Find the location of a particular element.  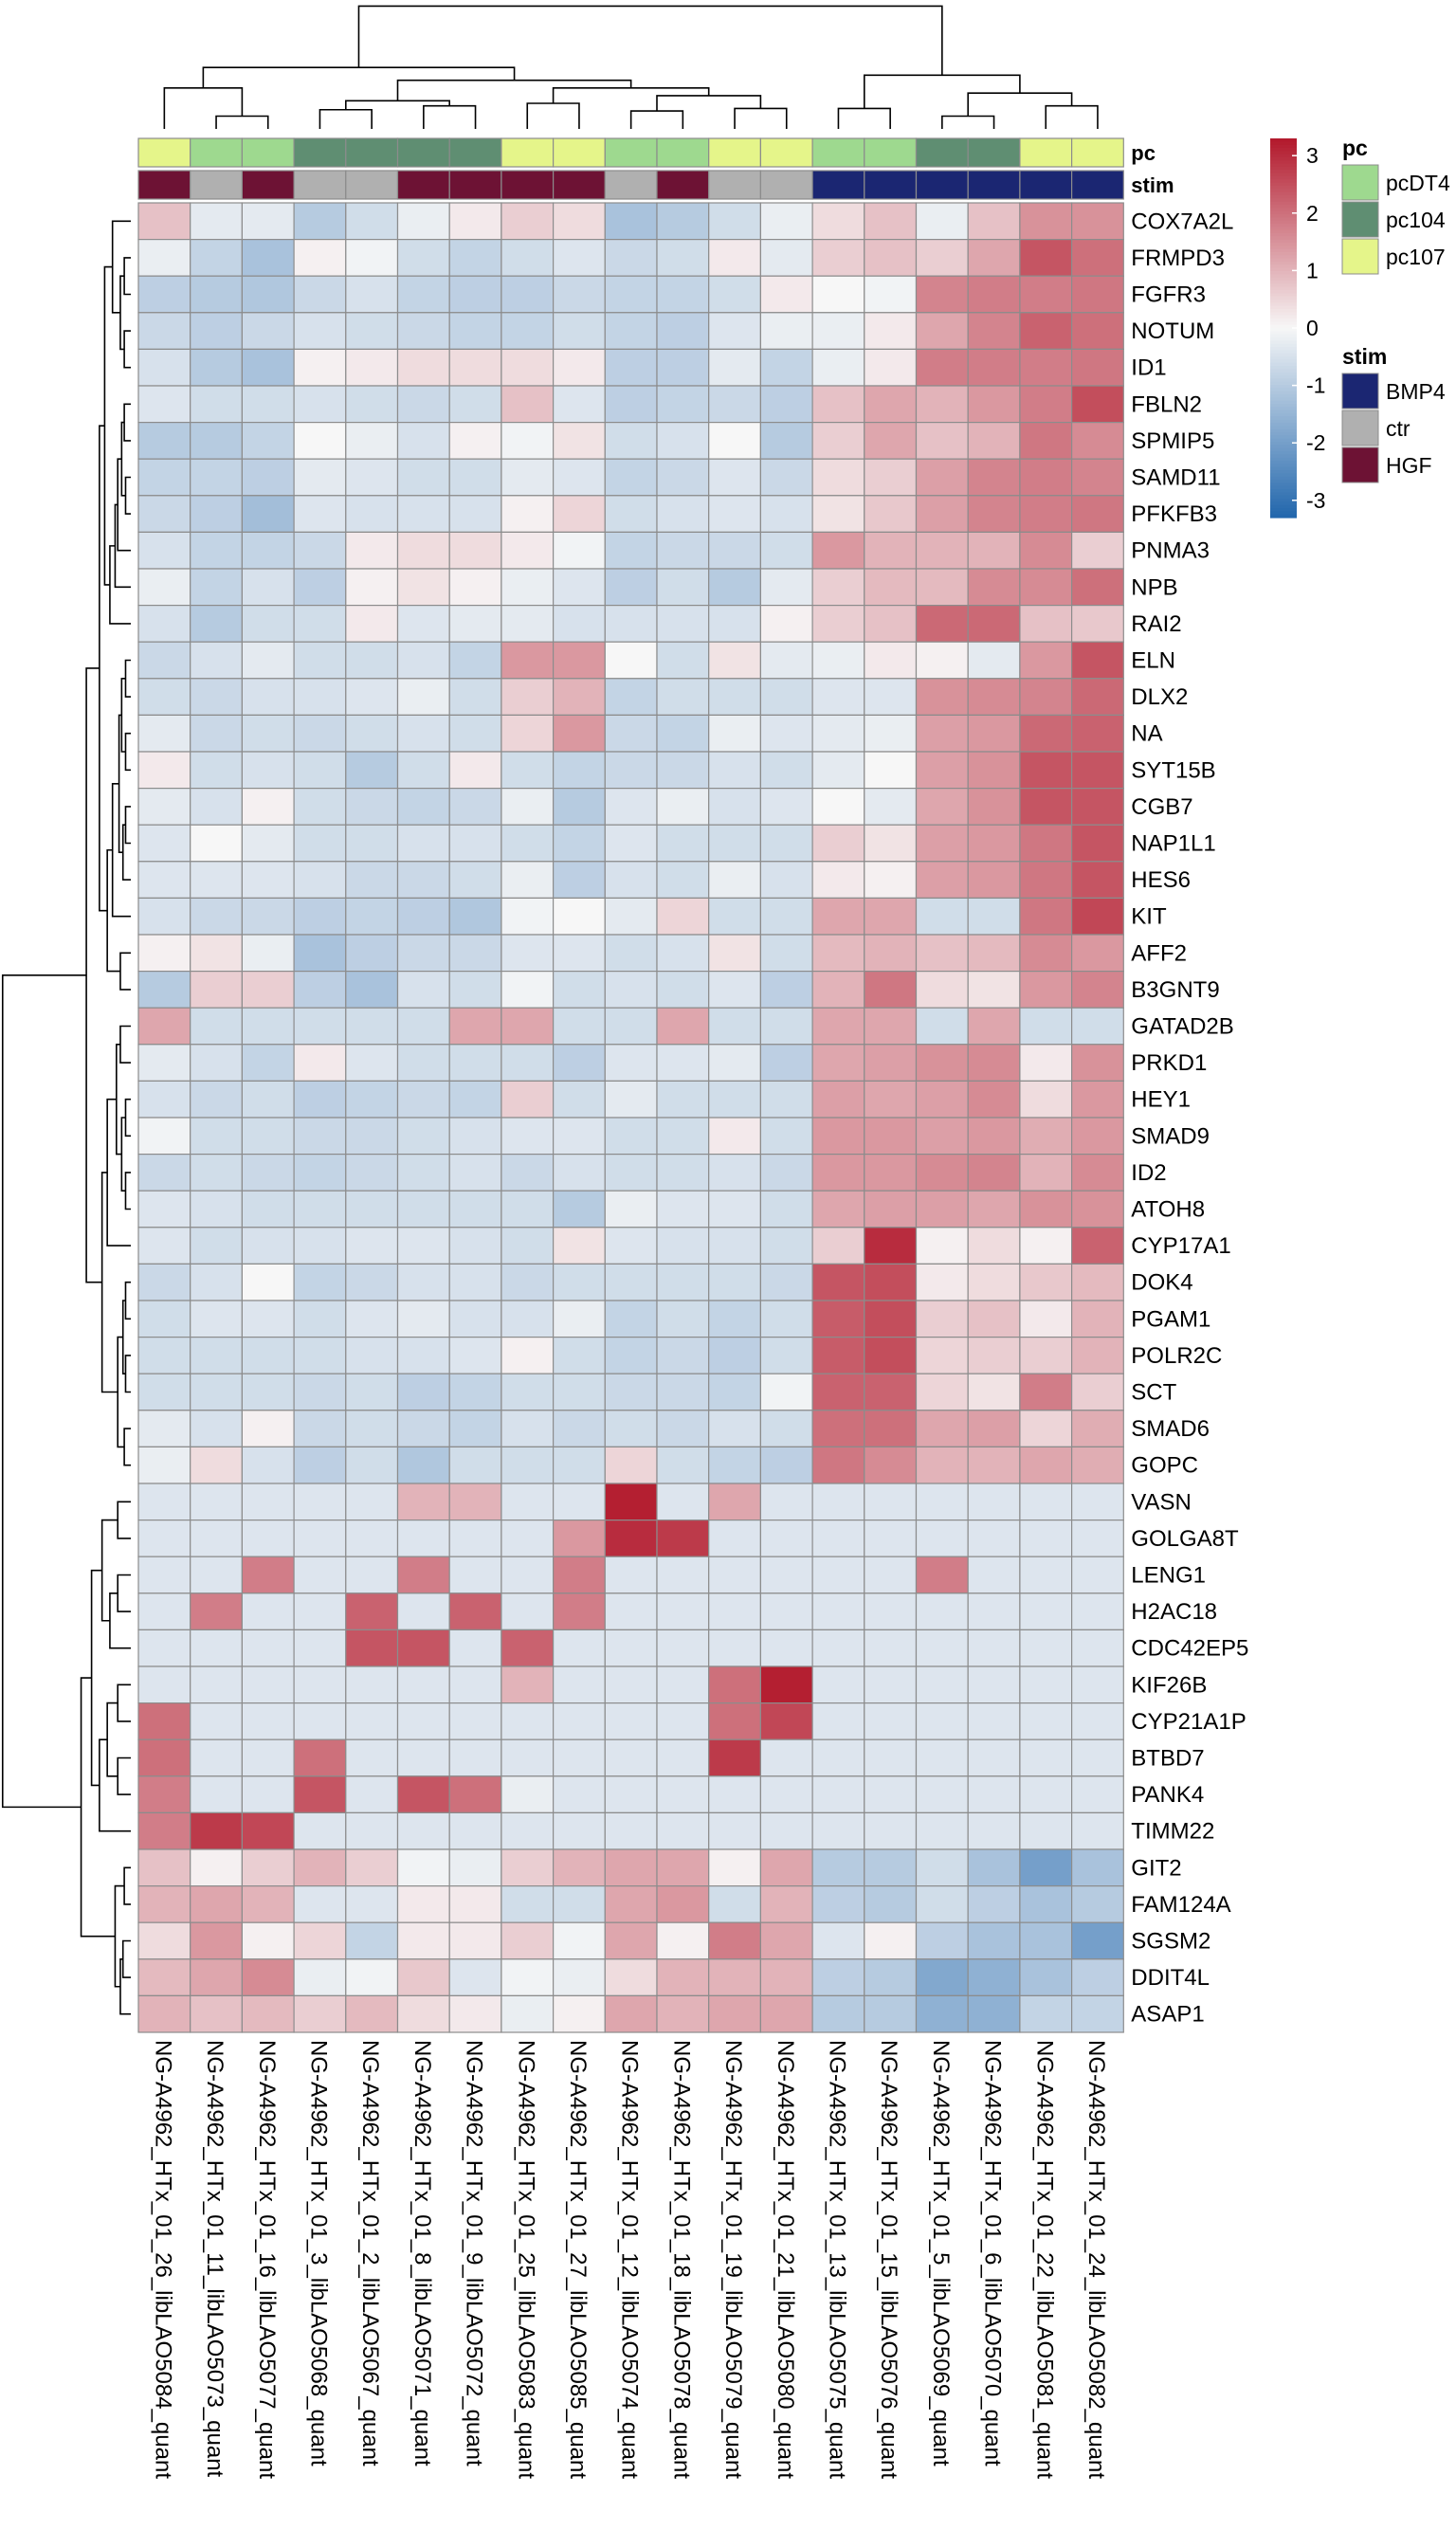

stim-annotation-cell is located at coordinates (683, 185).